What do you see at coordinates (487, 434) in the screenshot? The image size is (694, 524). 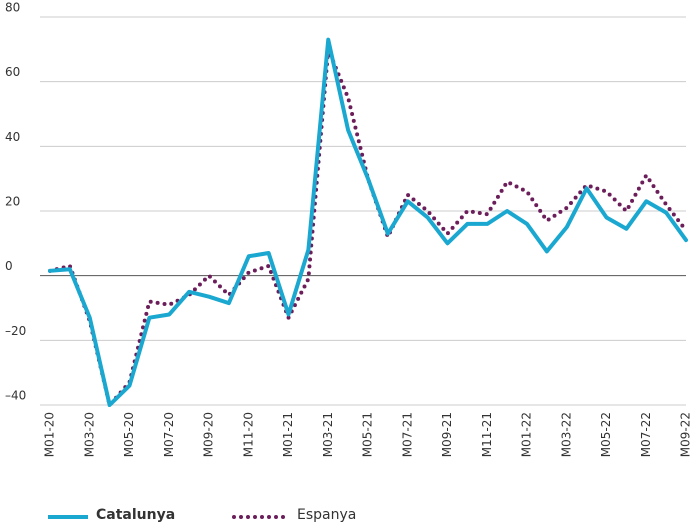 I see `x-tick-label: M11-21` at bounding box center [487, 434].